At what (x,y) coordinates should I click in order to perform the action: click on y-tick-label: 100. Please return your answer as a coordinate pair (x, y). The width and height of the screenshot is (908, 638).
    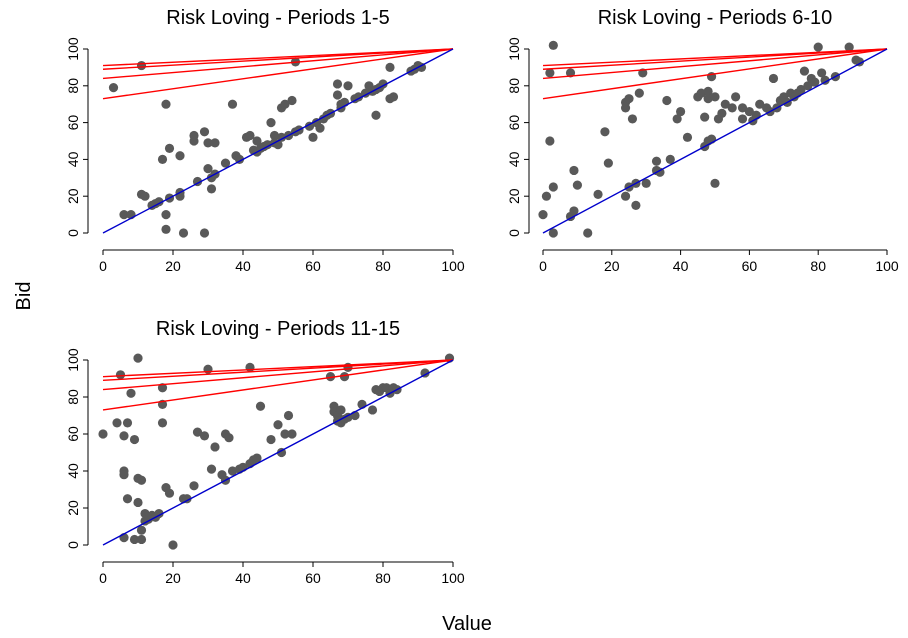
    Looking at the image, I should click on (73, 360).